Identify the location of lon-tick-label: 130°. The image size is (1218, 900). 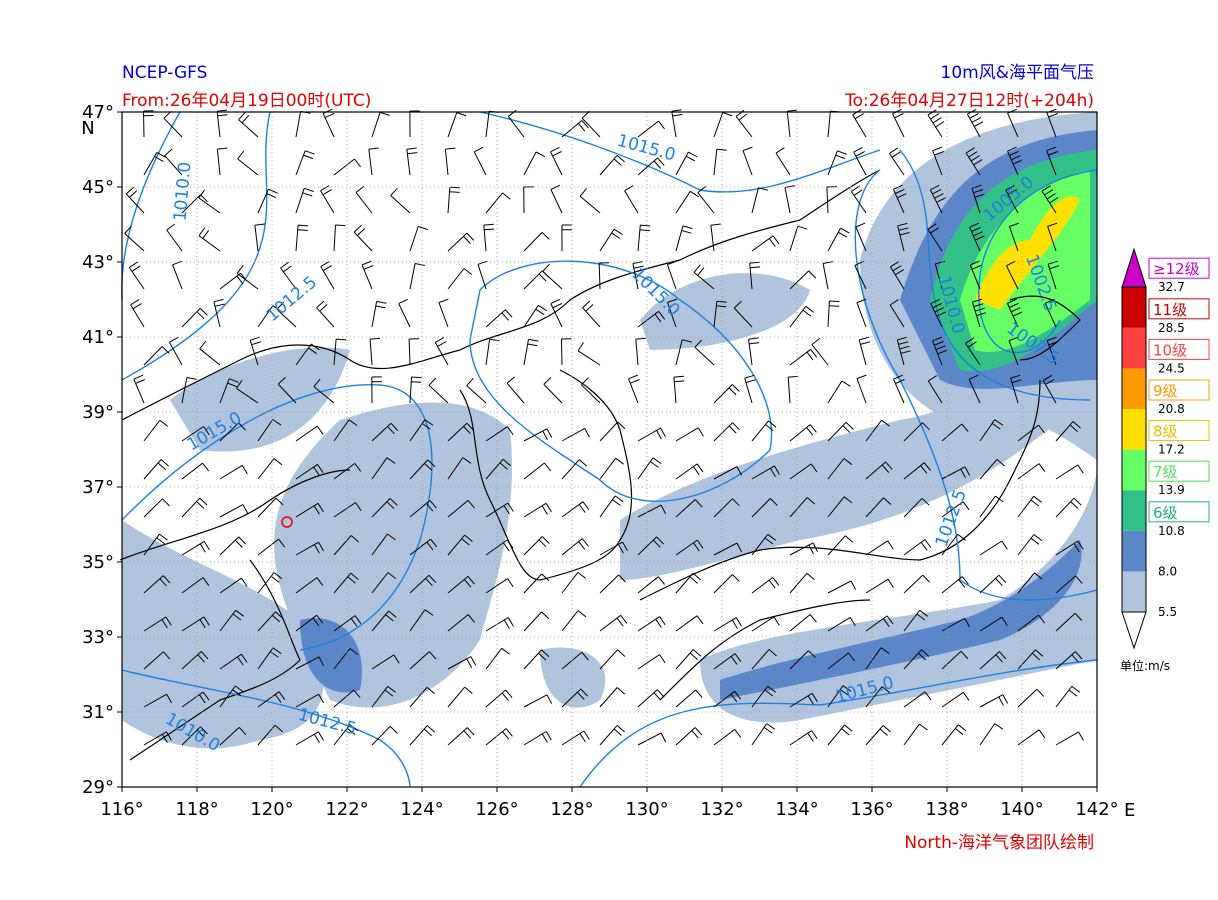
(646, 809).